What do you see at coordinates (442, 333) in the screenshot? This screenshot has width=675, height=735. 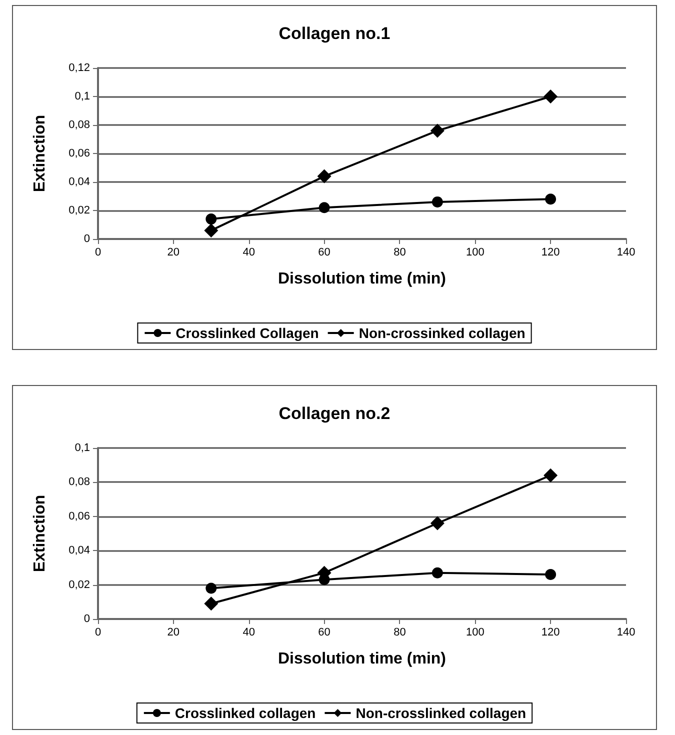 I see `legend-label: Non-crossinked collagen` at bounding box center [442, 333].